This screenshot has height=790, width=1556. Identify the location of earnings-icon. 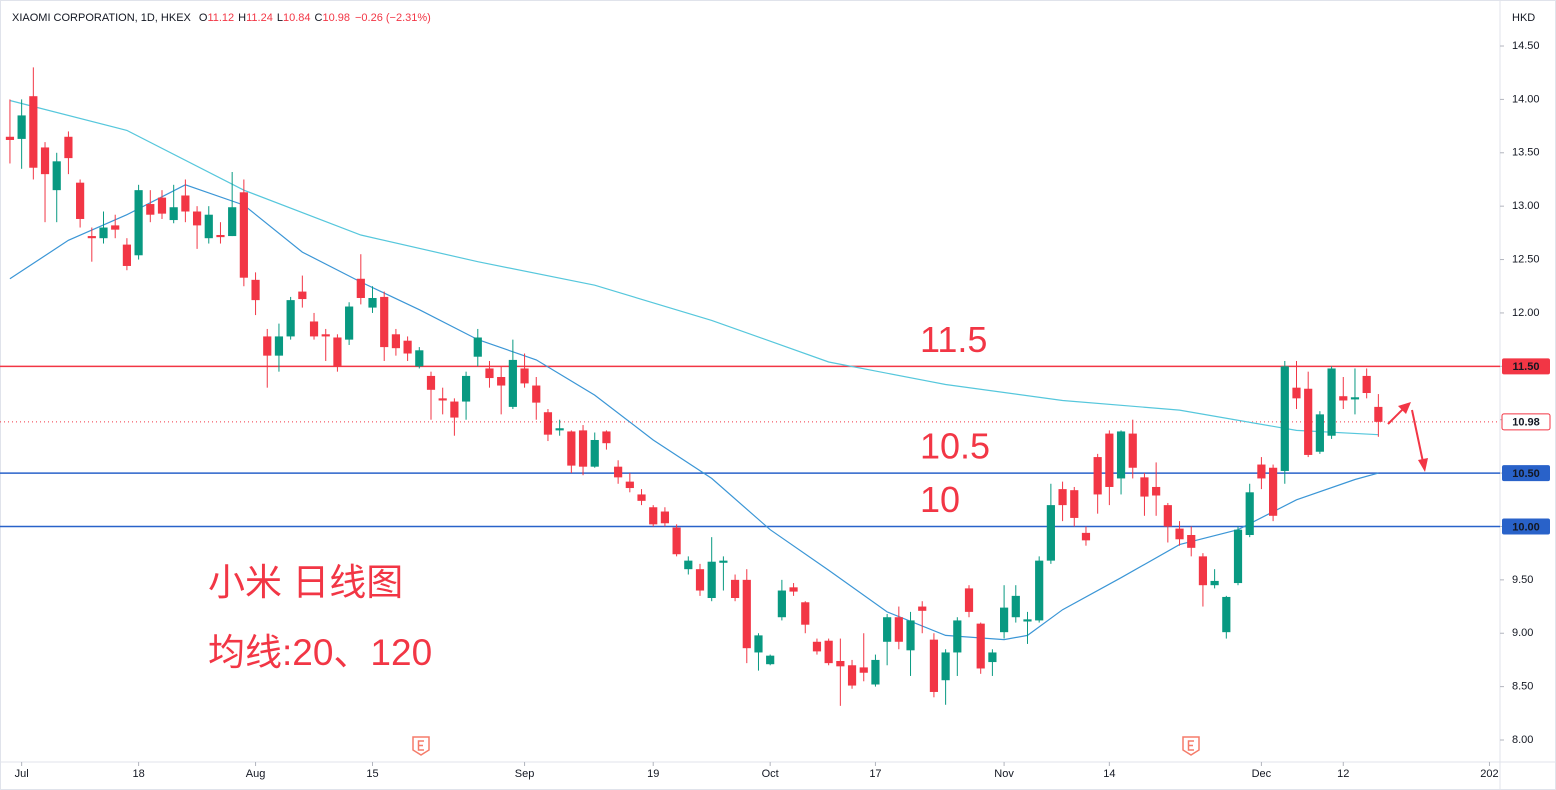
(421, 746).